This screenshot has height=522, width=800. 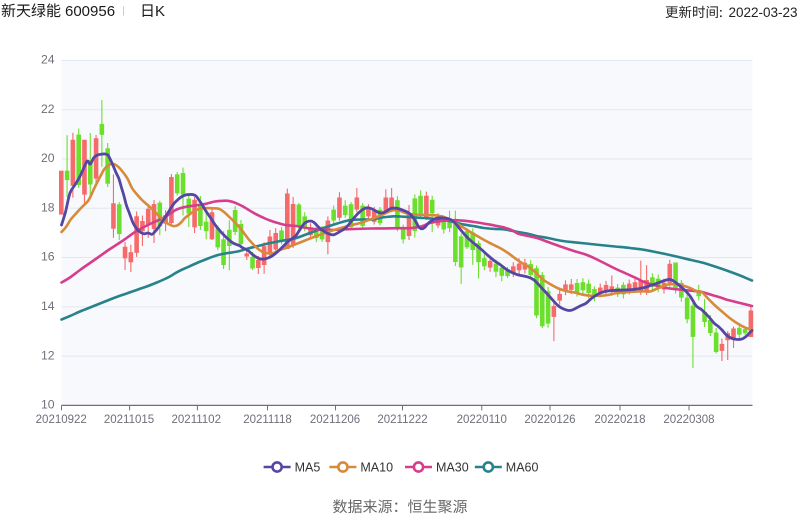 What do you see at coordinates (376, 468) in the screenshot?
I see `svg-text: MA10` at bounding box center [376, 468].